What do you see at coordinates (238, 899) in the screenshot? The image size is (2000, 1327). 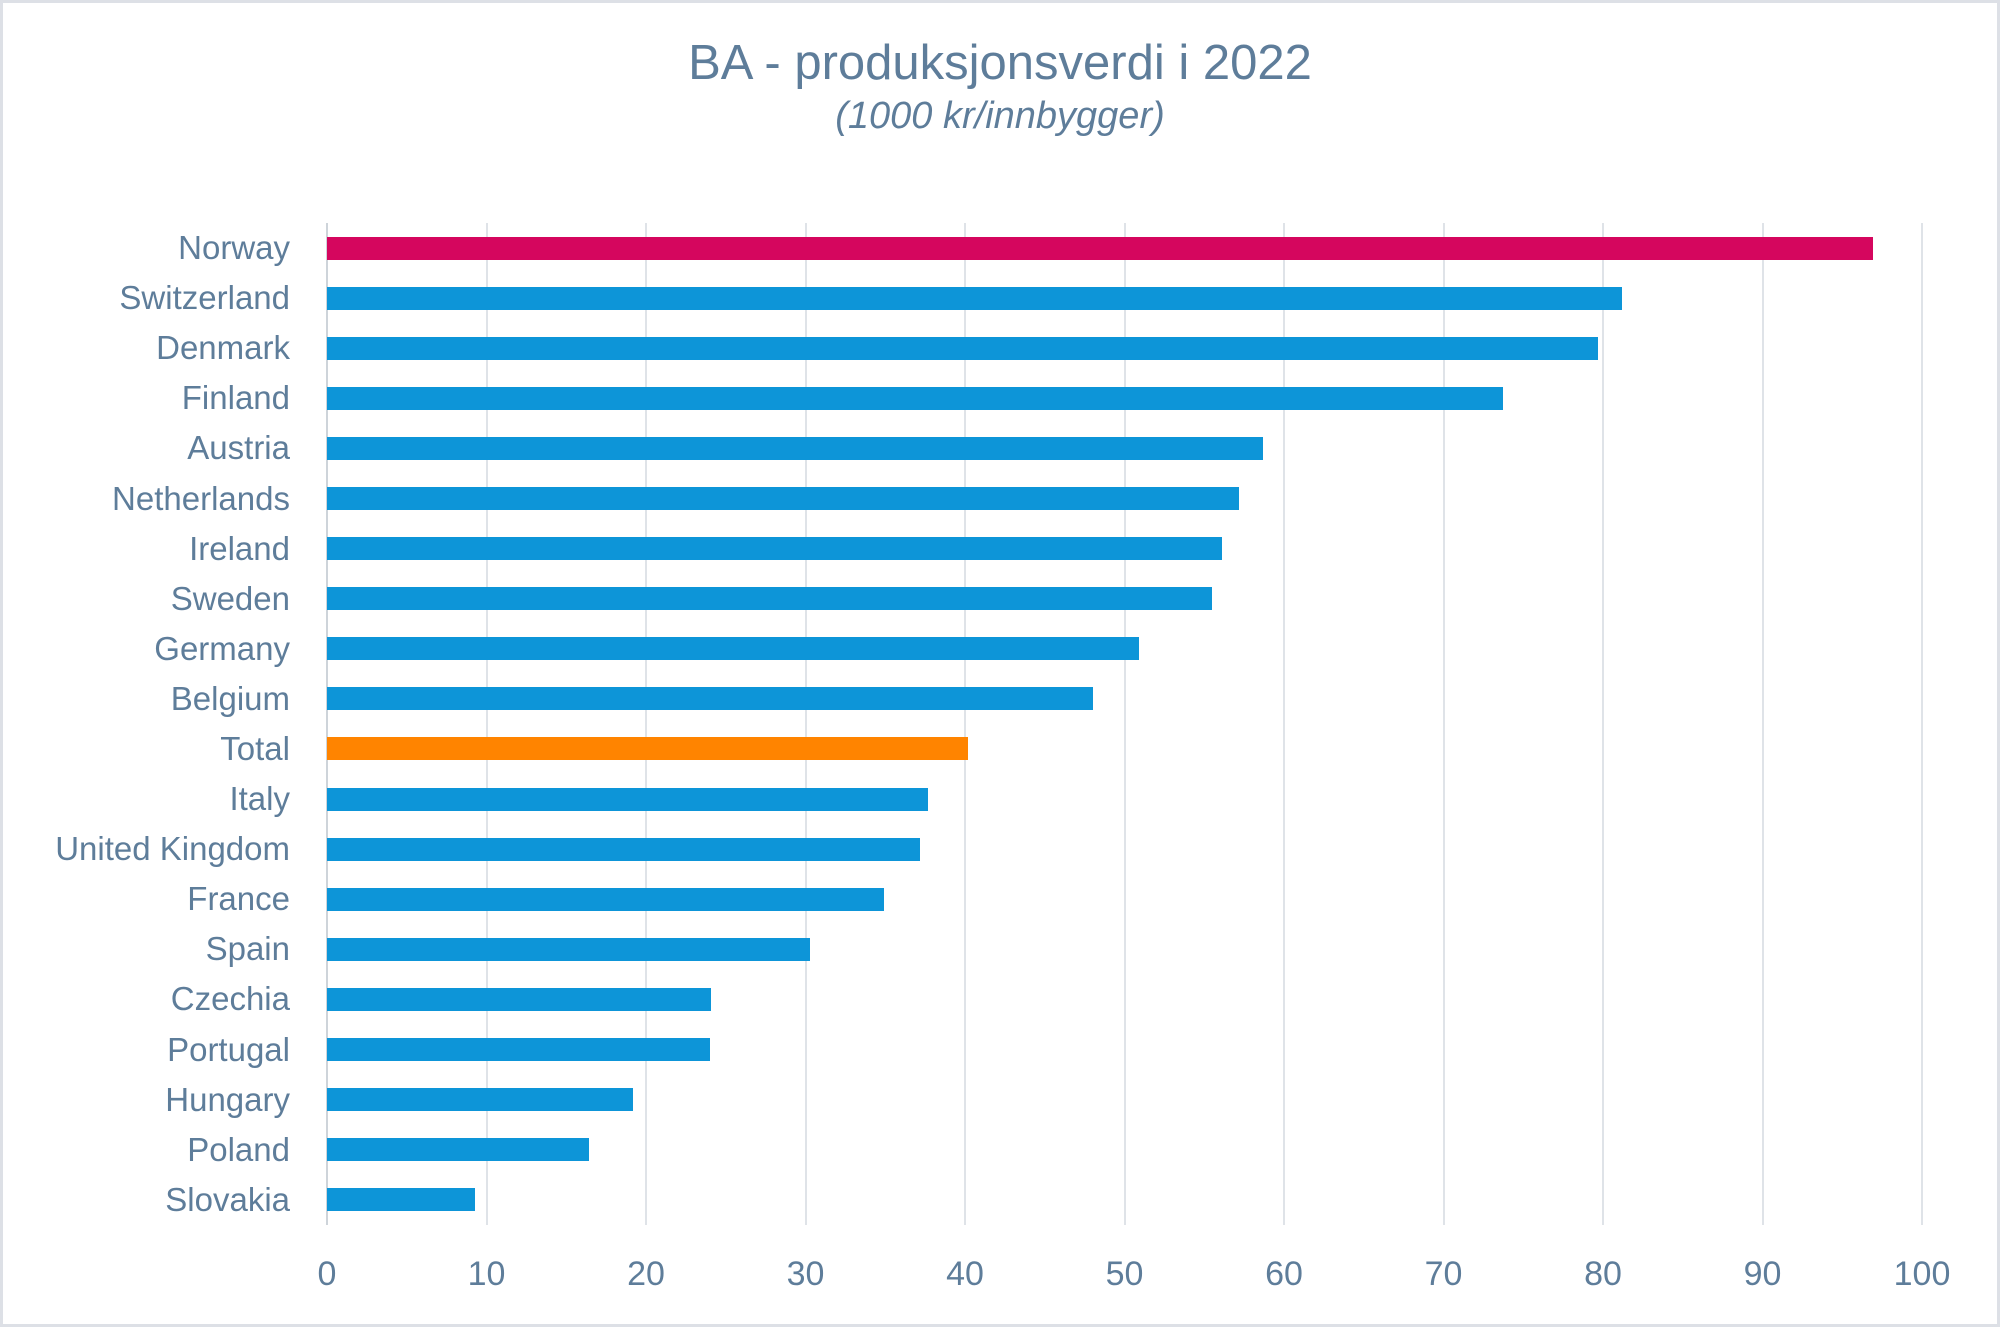 I see `category-label-france: France` at bounding box center [238, 899].